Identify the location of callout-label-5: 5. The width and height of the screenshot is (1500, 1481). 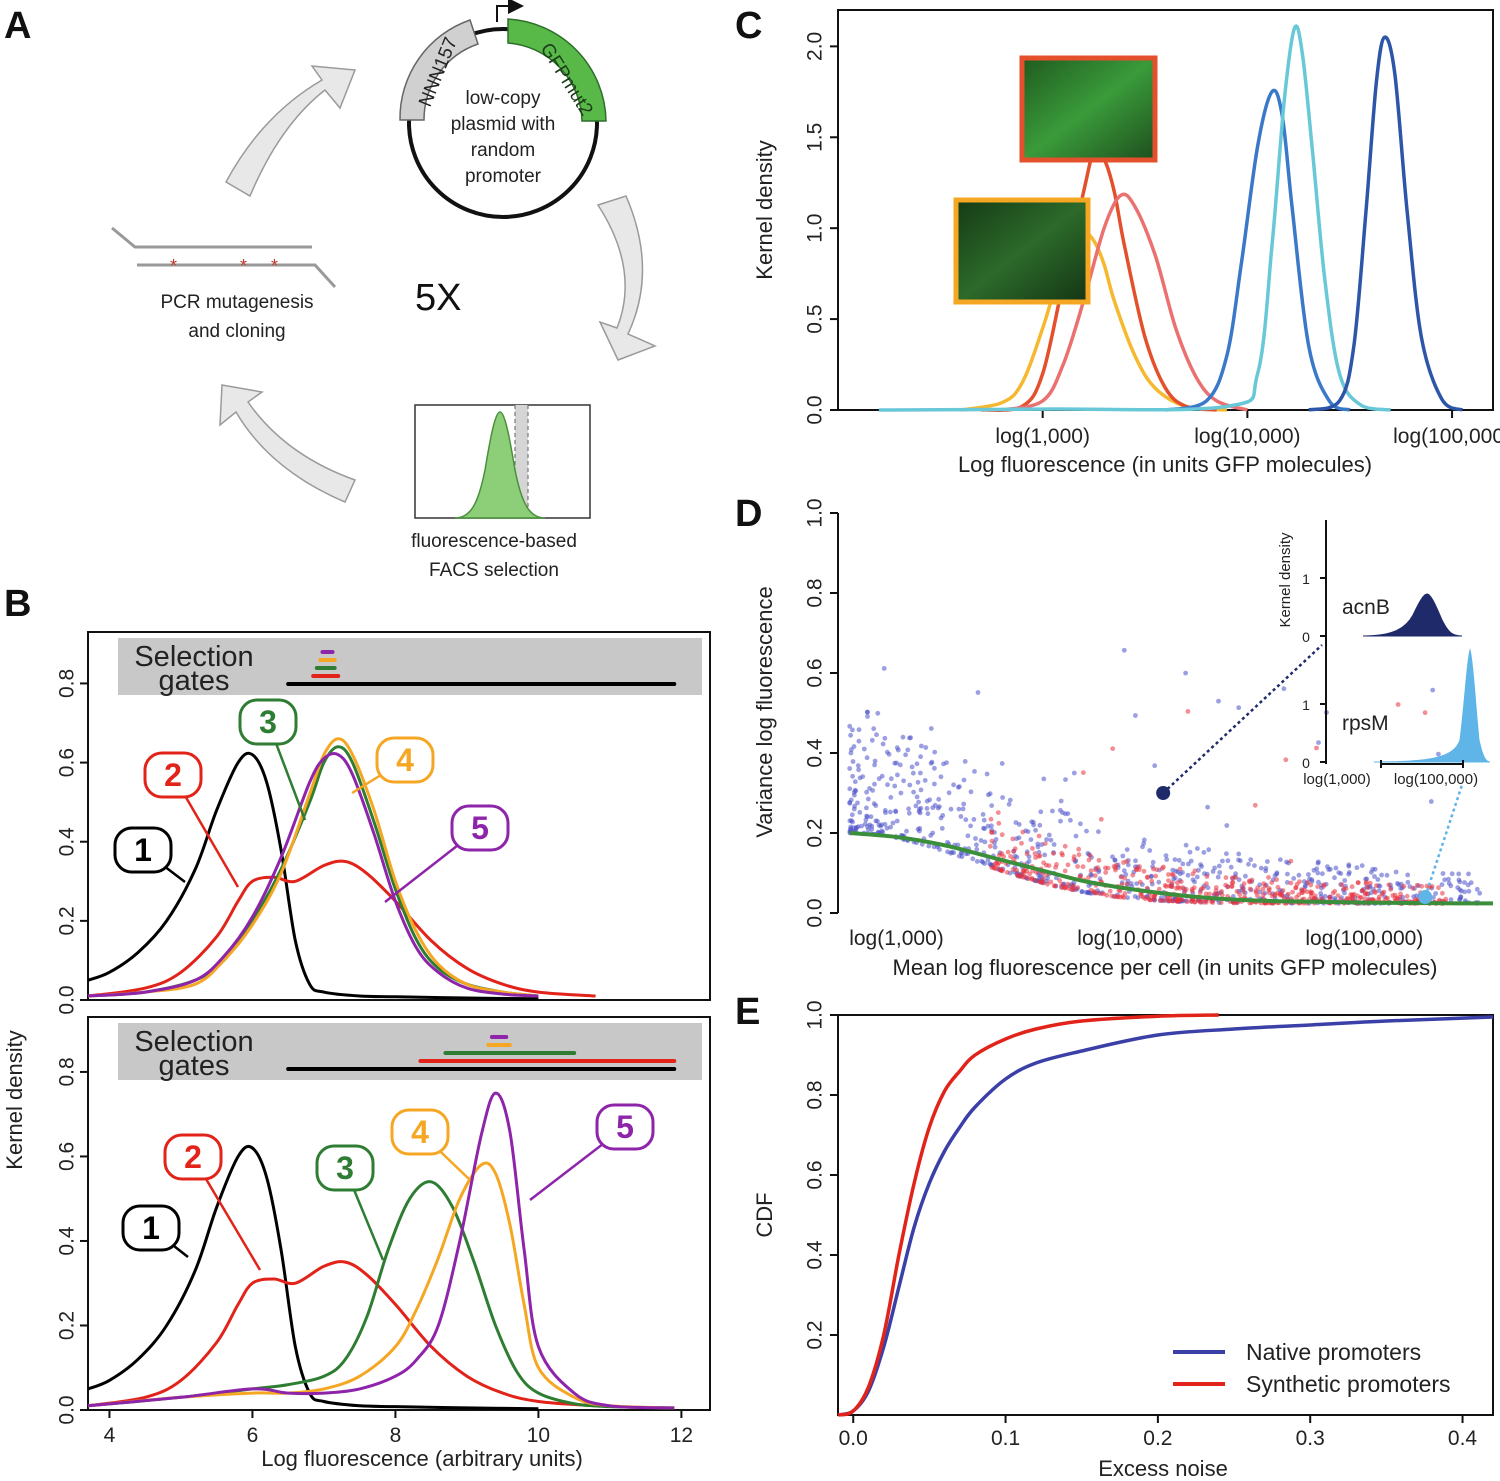
(625, 1127).